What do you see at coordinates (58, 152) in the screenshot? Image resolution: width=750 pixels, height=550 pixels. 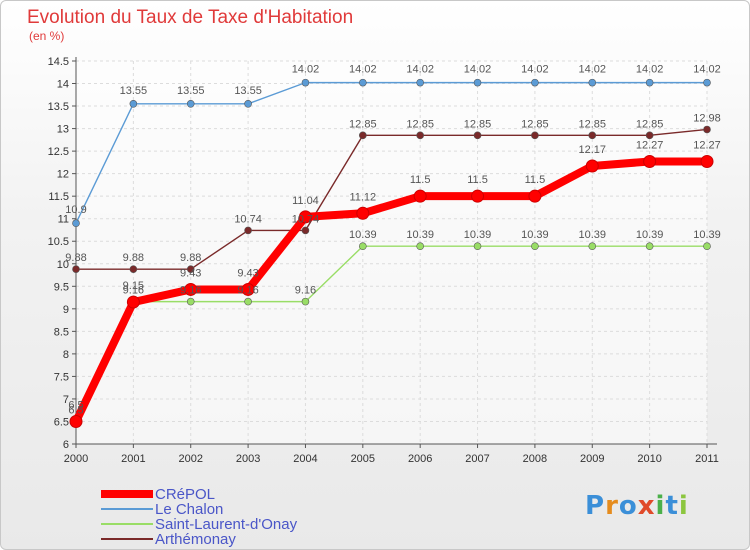 I see `y-tick-label: 12.5` at bounding box center [58, 152].